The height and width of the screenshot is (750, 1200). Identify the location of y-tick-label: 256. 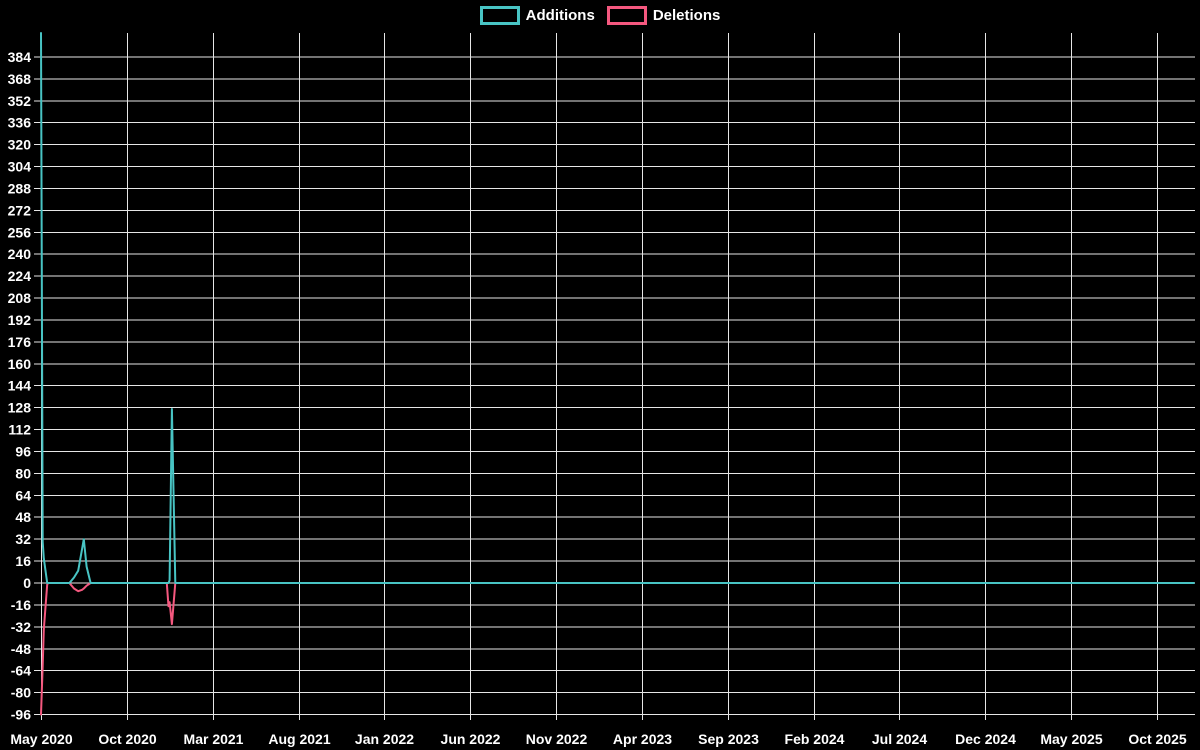
(20, 232).